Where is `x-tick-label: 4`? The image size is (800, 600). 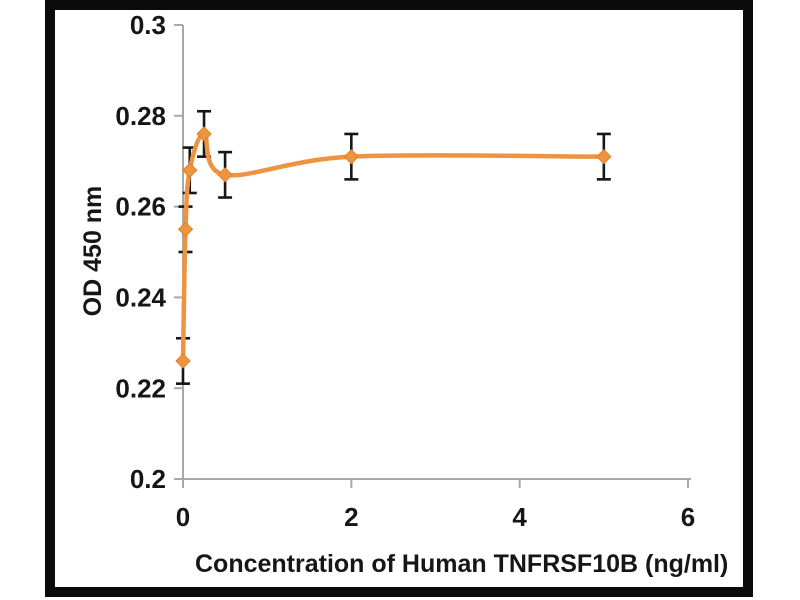
x-tick-label: 4 is located at coordinates (519, 517).